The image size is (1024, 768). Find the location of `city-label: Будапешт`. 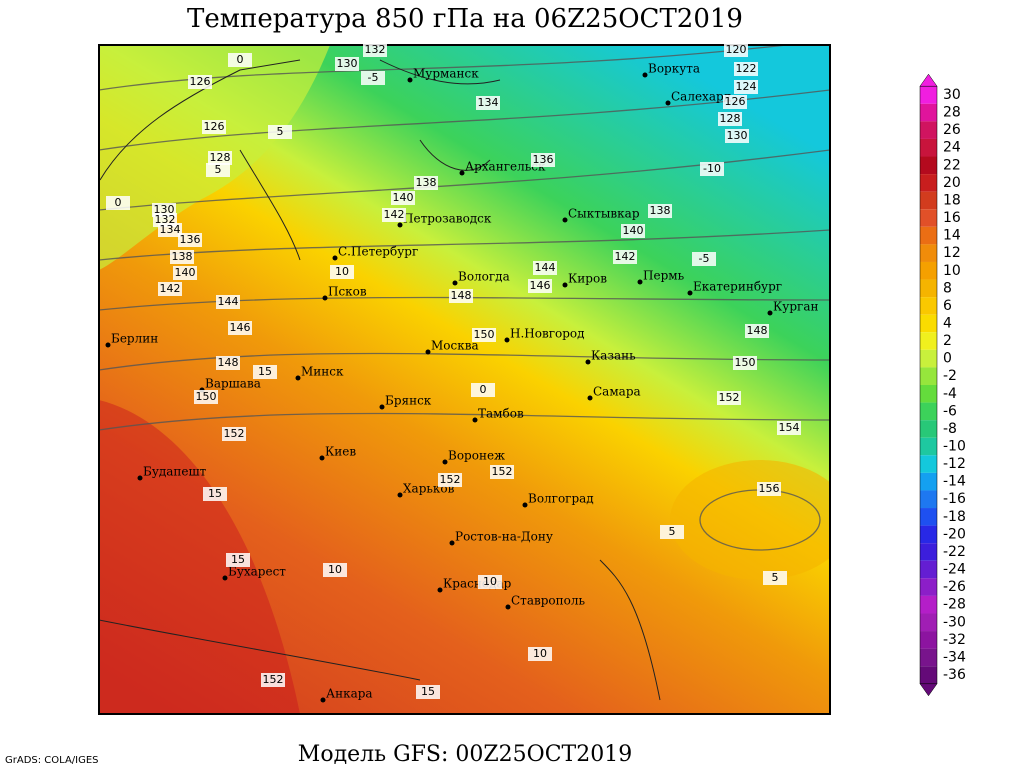

city-label: Будапешт is located at coordinates (175, 472).